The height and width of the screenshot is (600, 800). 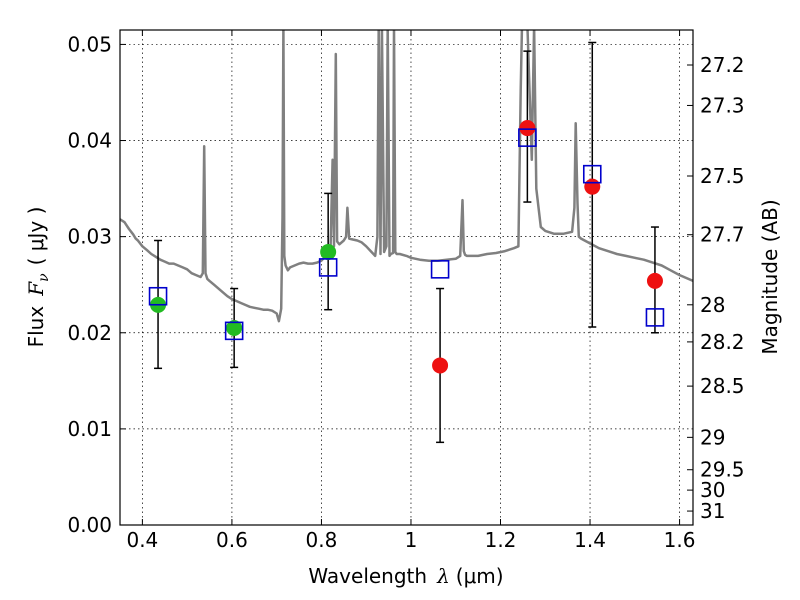 I want to click on y-axis-ticks: 0.00 0.01 0.02 0.03 0.04 0.05, so click(x=96, y=284).